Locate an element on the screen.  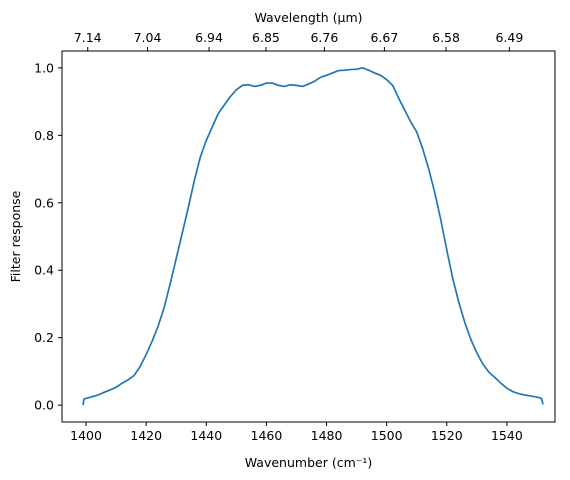
top-tick-label: 6.49 is located at coordinates (509, 37).